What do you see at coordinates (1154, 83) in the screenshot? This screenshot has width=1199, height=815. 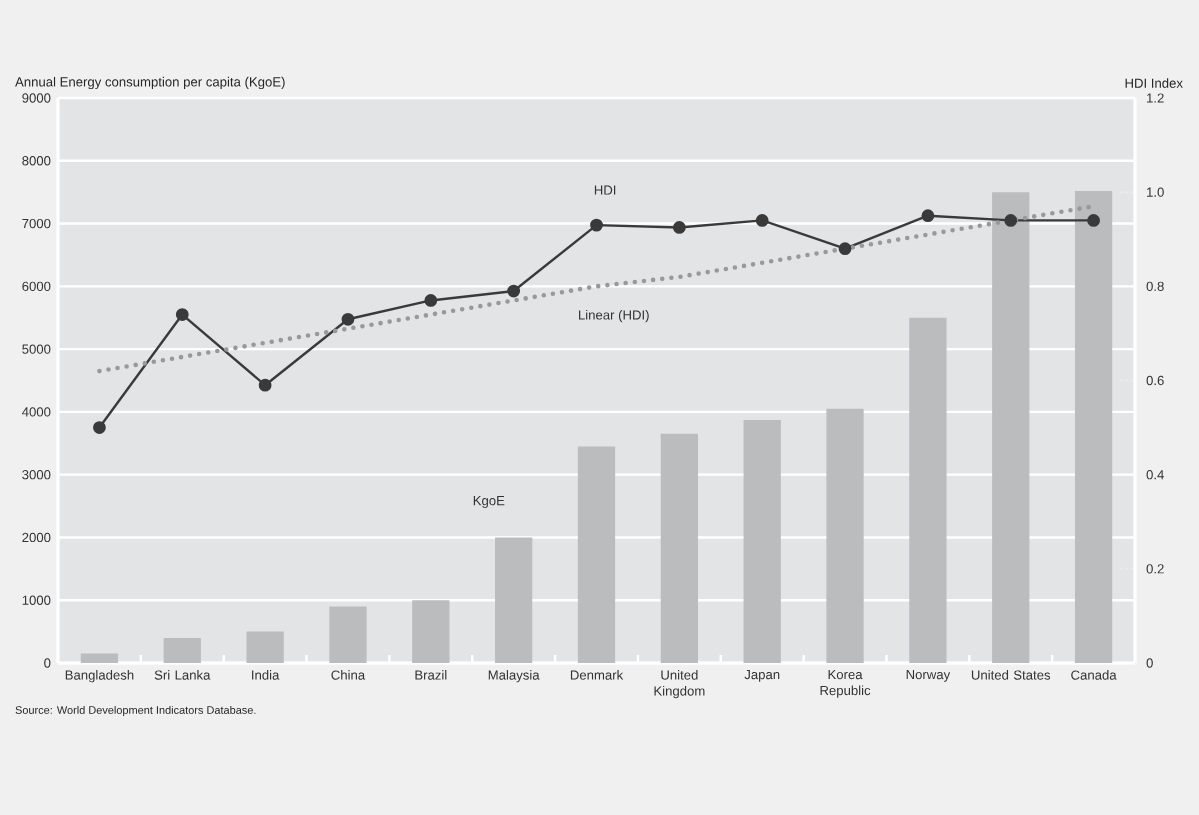 I see `y2-axis-title: HDI Index` at bounding box center [1154, 83].